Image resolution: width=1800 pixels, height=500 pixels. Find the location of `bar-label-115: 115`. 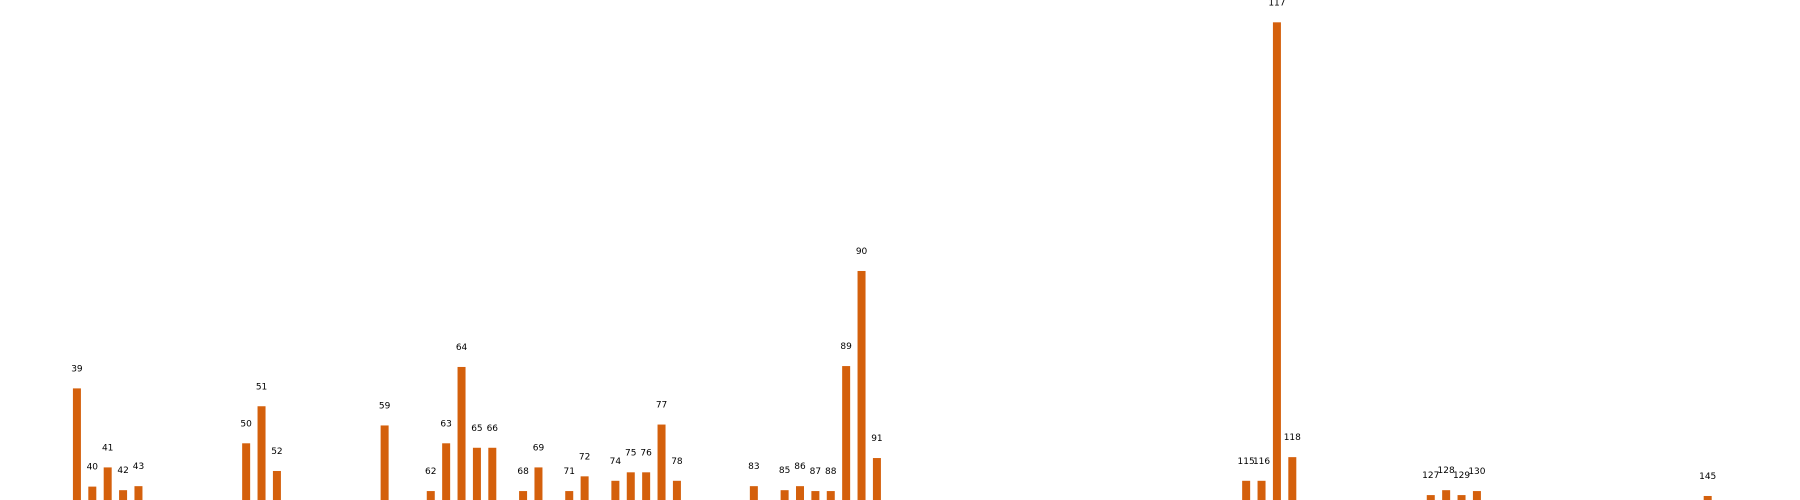

bar-label-115: 115 is located at coordinates (1246, 462).